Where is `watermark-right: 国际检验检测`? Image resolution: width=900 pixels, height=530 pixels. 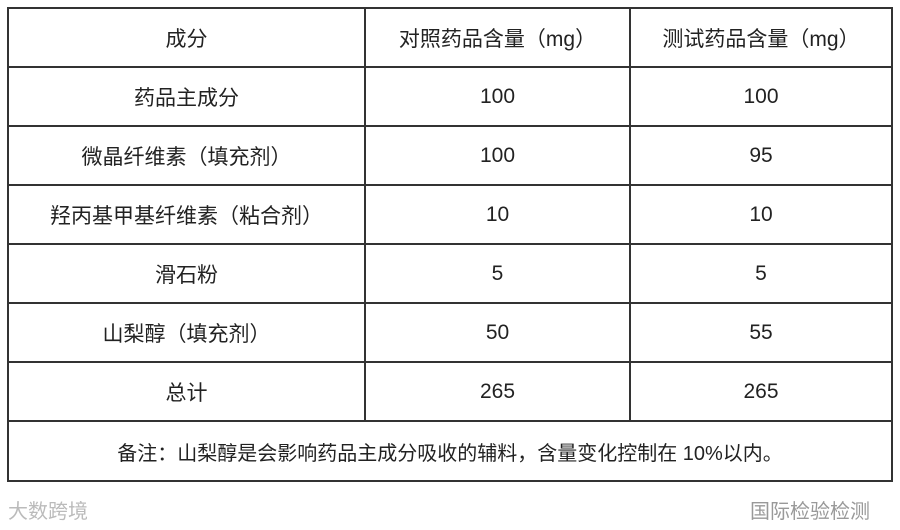
watermark-right: 国际检验检测 is located at coordinates (810, 512).